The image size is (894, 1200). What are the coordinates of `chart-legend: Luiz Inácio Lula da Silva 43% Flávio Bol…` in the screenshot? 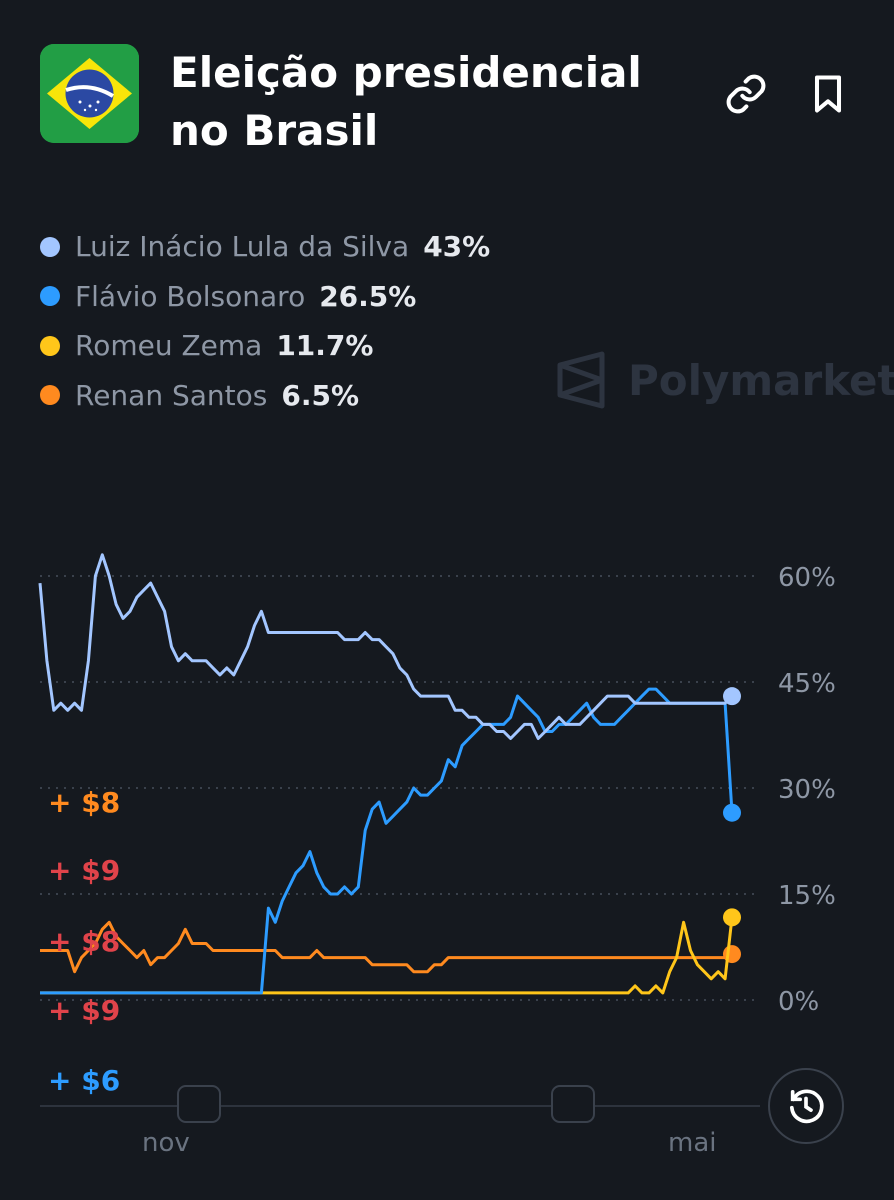 It's located at (265, 321).